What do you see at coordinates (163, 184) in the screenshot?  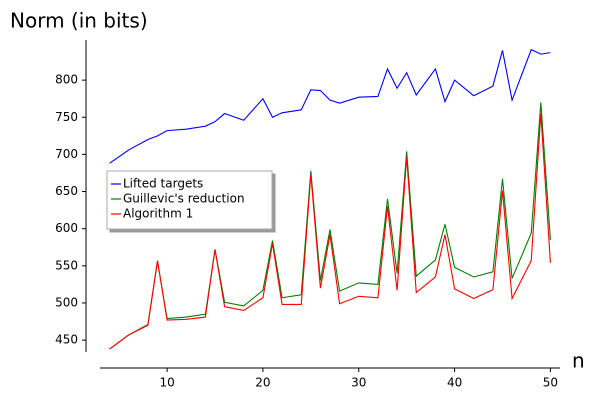 I see `legend-label: Lifted targets` at bounding box center [163, 184].